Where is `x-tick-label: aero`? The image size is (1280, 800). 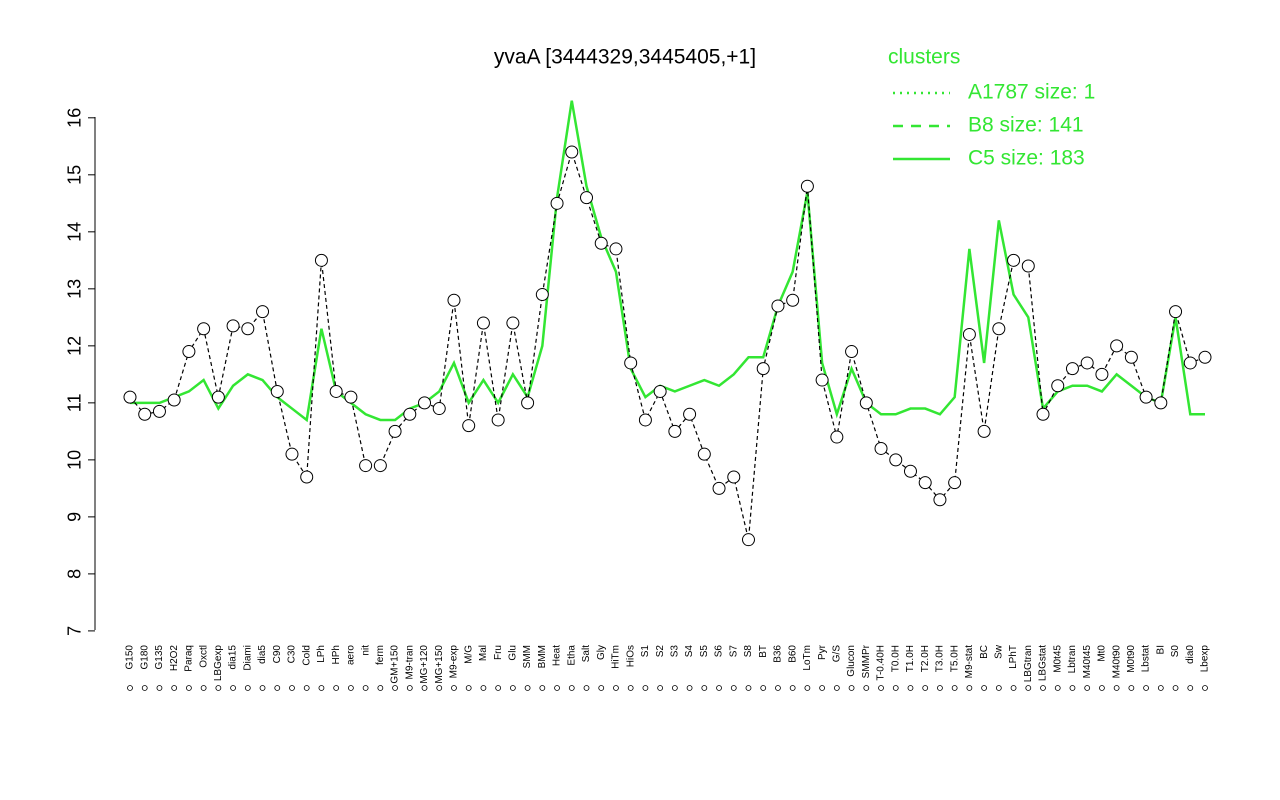 x-tick-label: aero is located at coordinates (351, 655).